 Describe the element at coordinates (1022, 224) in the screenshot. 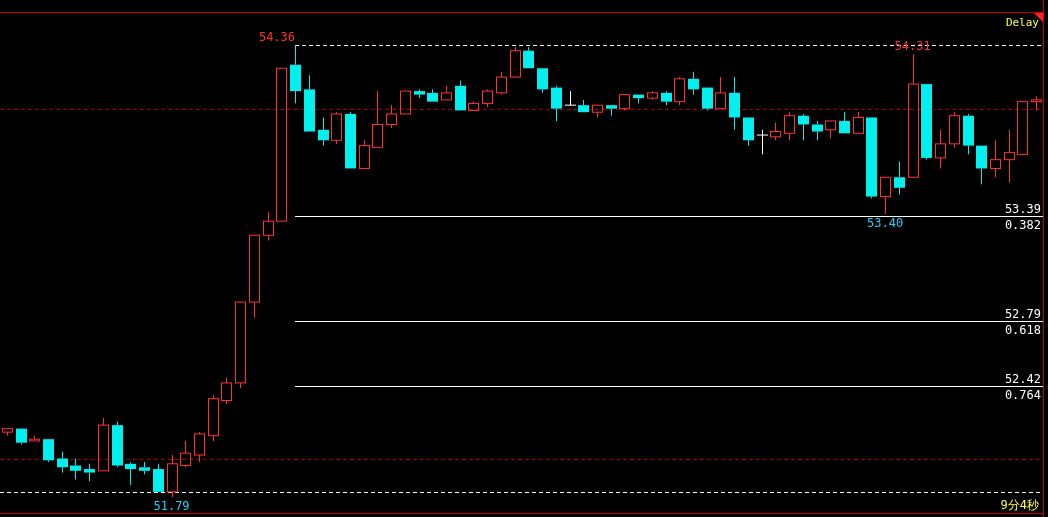

I see `y2-tick-label: 0.382` at that location.